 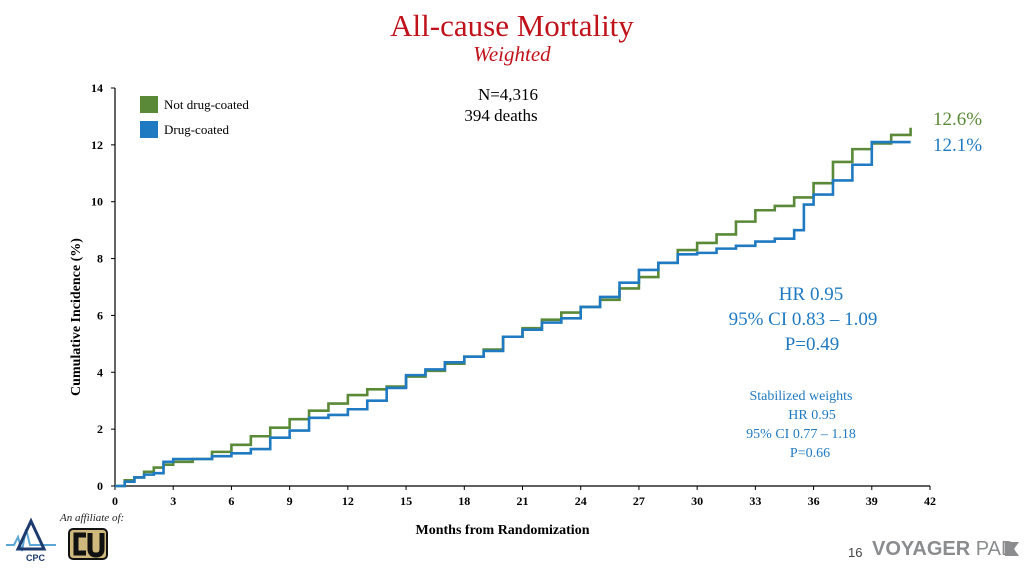 I want to click on x-tick-label: 36, so click(x=814, y=501).